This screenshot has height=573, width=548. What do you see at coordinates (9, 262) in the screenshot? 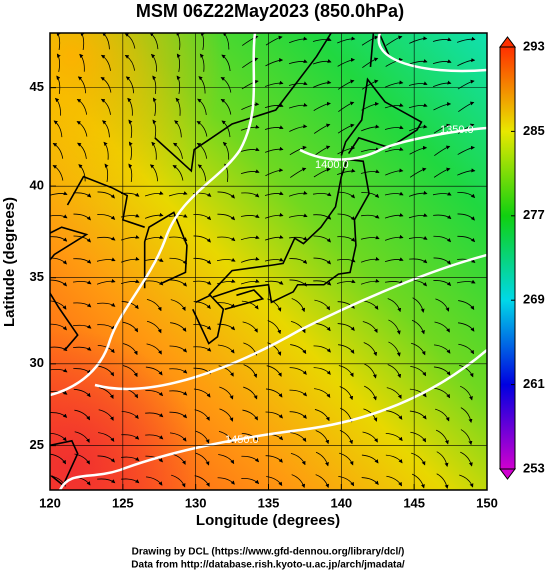
I see `y-axis-label: Latitude (degrees)` at bounding box center [9, 262].